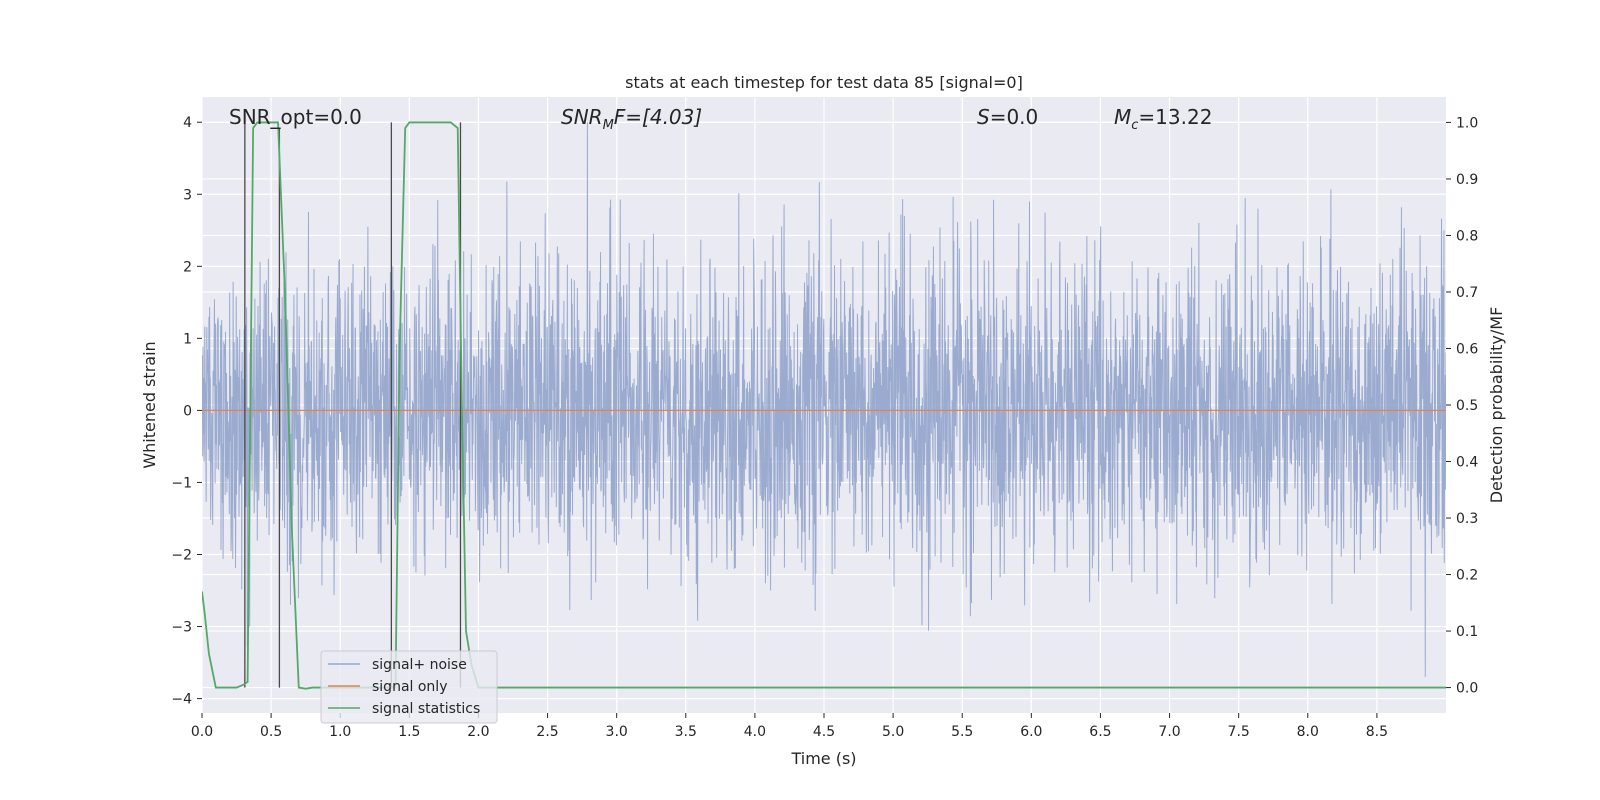  What do you see at coordinates (1031, 732) in the screenshot?
I see `x-tick-label: 6.0` at bounding box center [1031, 732].